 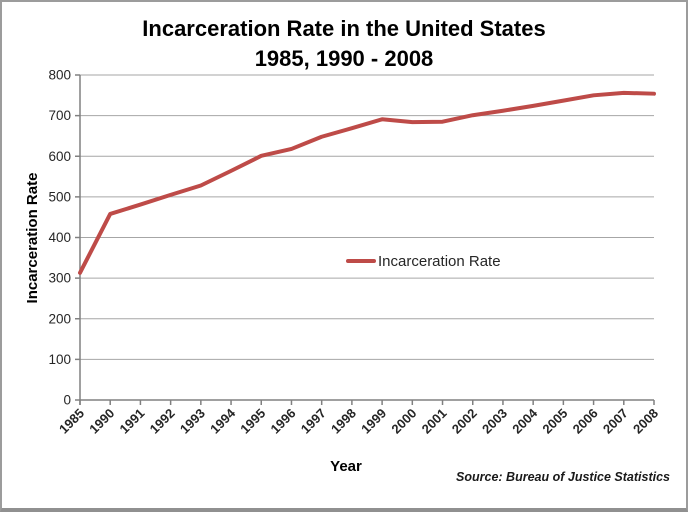 I want to click on y-axis-tick-label: 0, so click(x=67, y=400).